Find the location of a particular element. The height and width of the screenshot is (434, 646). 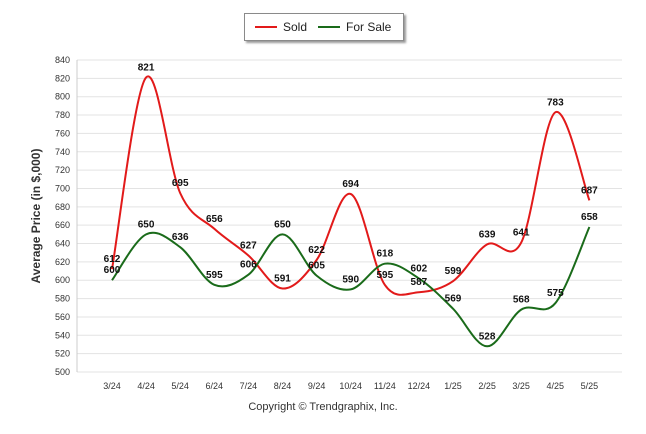

y-tick-label: 760 is located at coordinates (62, 133).